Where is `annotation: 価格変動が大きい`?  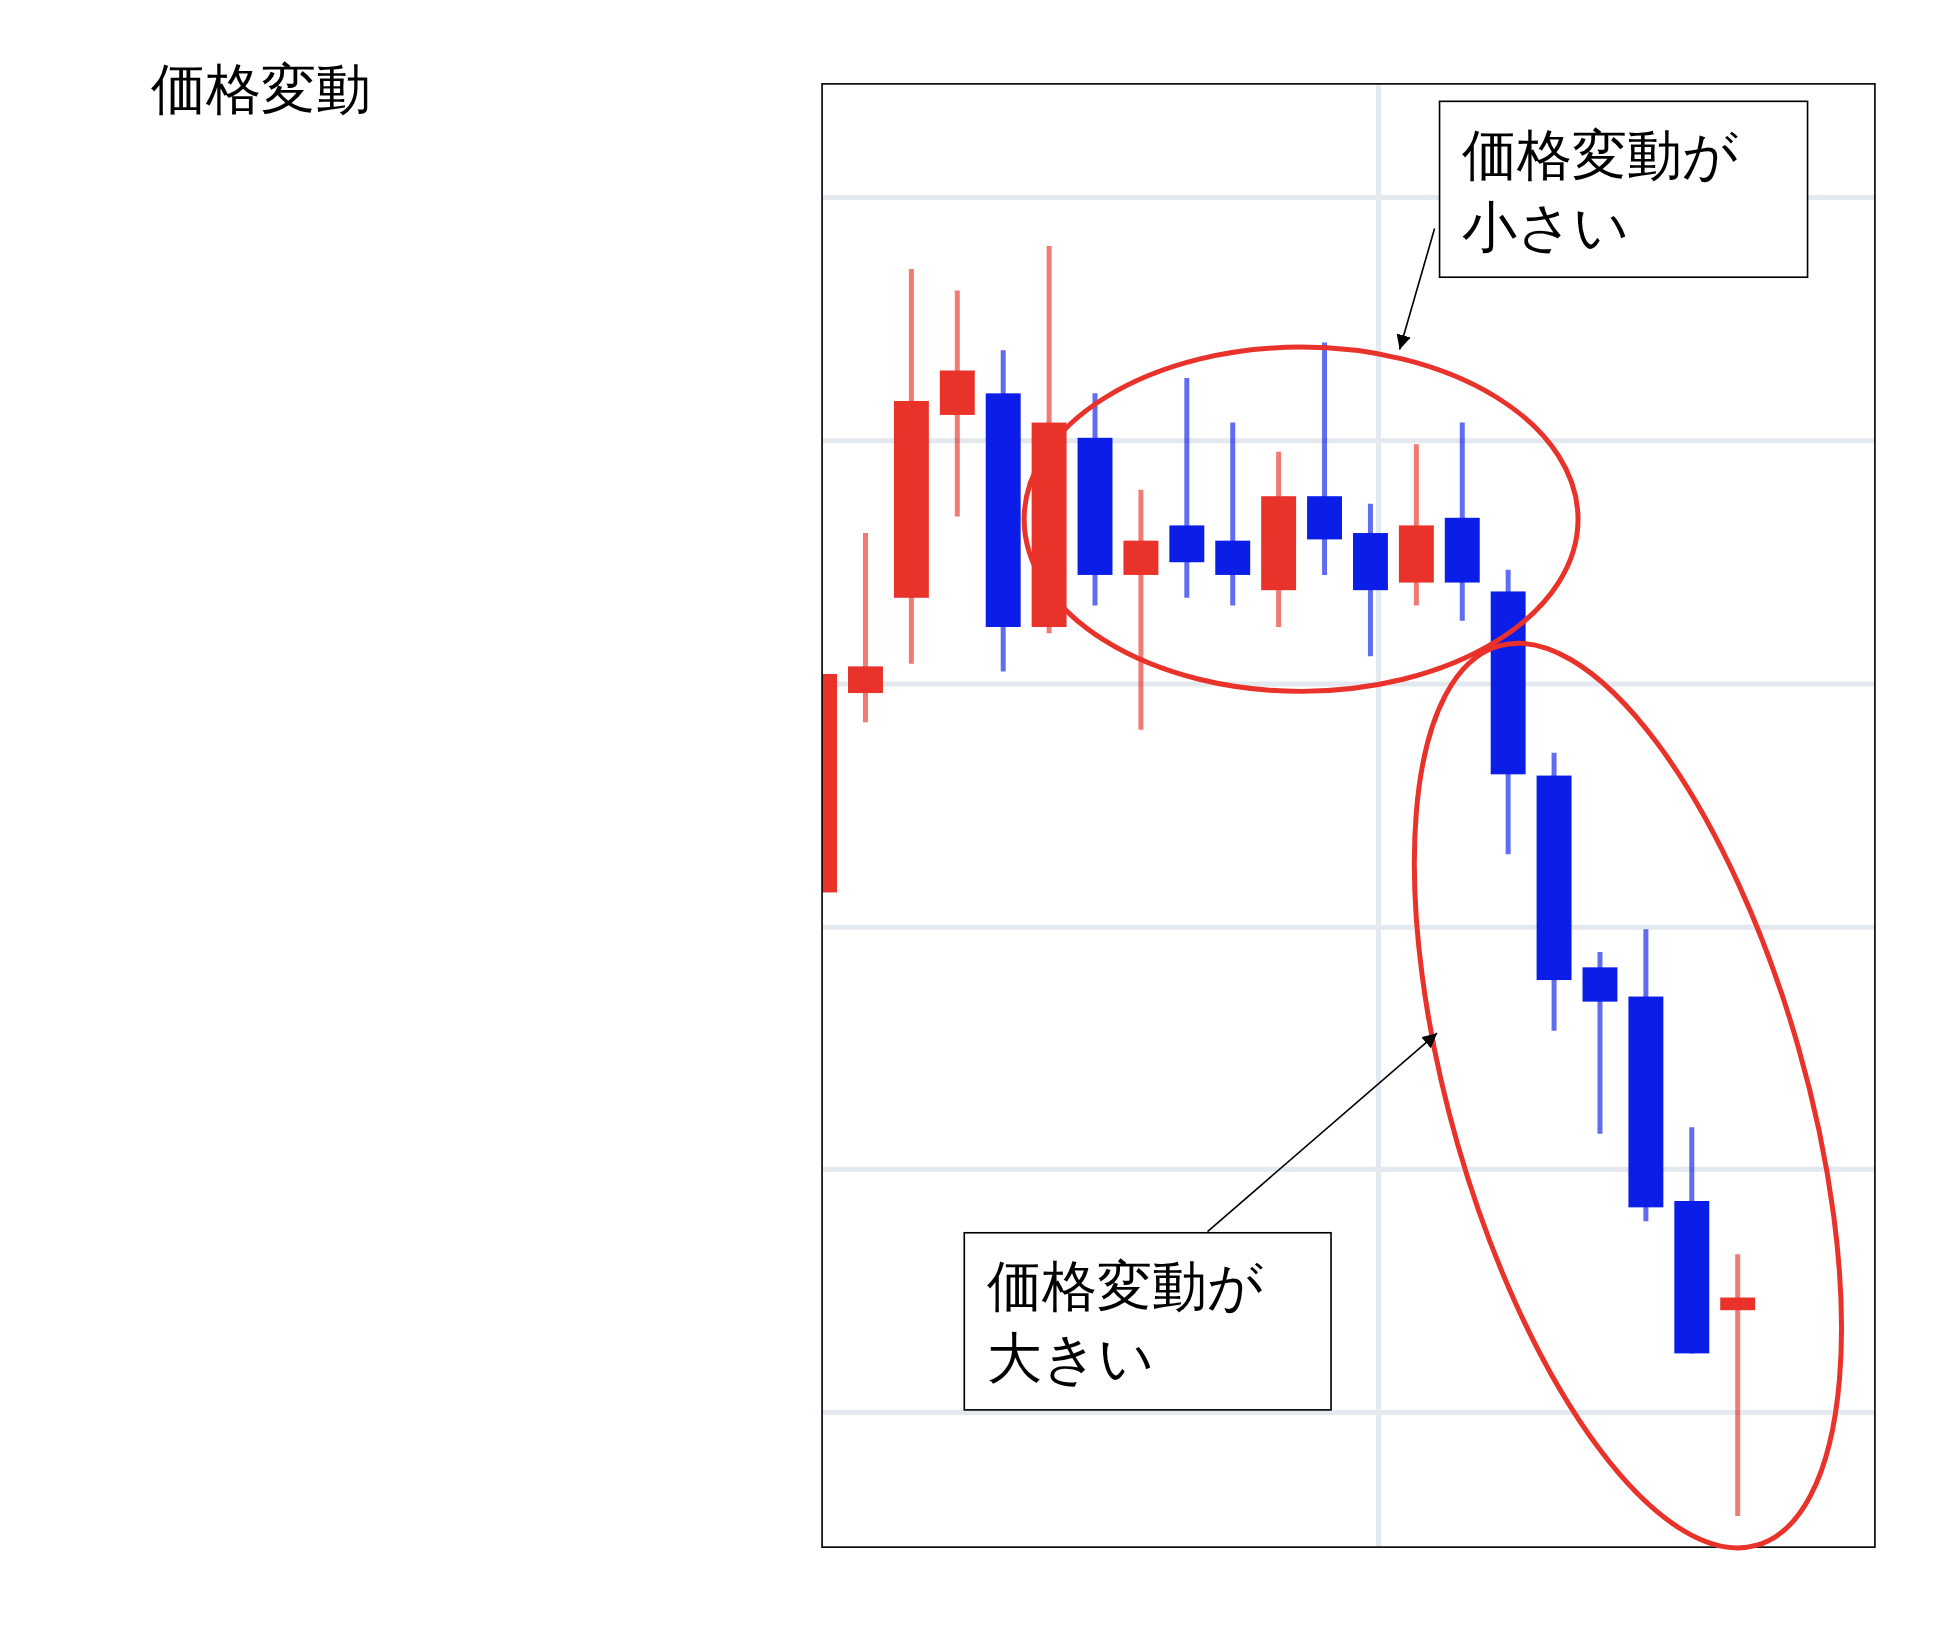
annotation: 価格変動が大きい is located at coordinates (1124, 1322).